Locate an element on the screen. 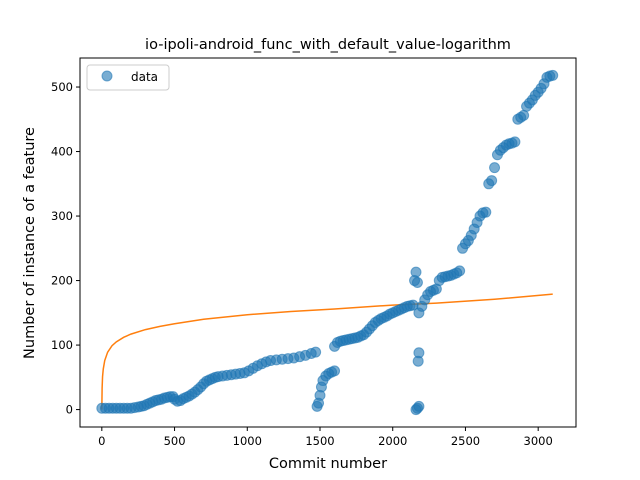 Image resolution: width=640 pixels, height=480 pixels. y-tick-label: 100 is located at coordinates (62, 345).